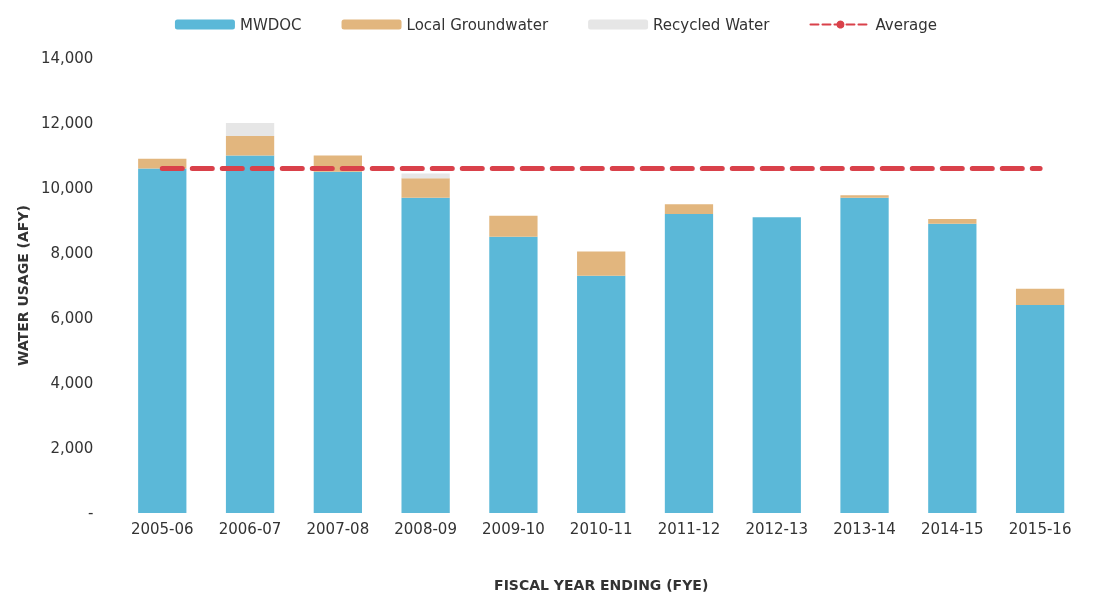 The width and height of the screenshot is (1112, 616). Describe the element at coordinates (777, 528) in the screenshot. I see `x-tick-label: 2012-13` at that location.